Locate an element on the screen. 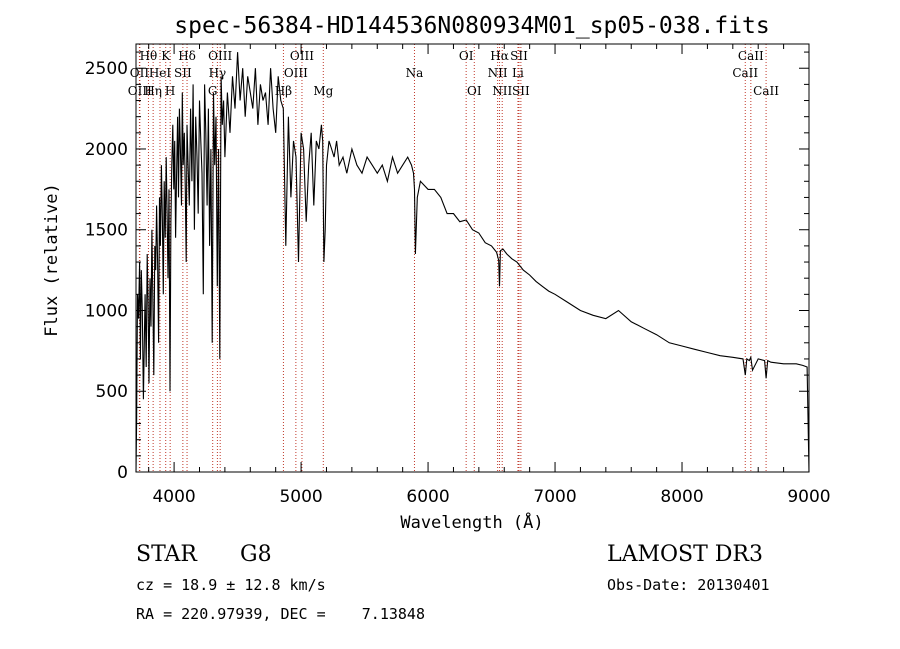  survey-name: LAMOST DR3 is located at coordinates (685, 554).